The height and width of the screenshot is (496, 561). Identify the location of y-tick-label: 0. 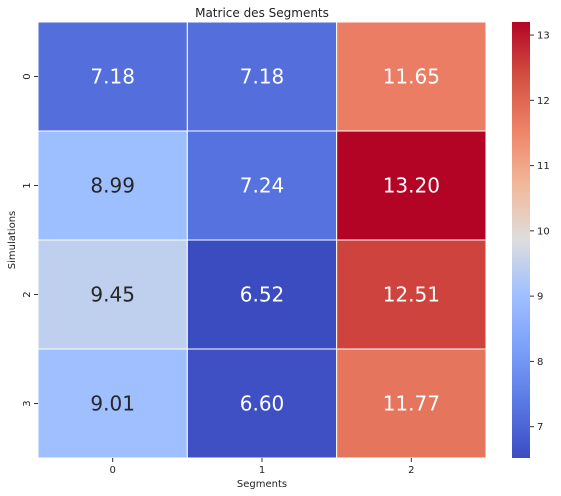
(27, 76).